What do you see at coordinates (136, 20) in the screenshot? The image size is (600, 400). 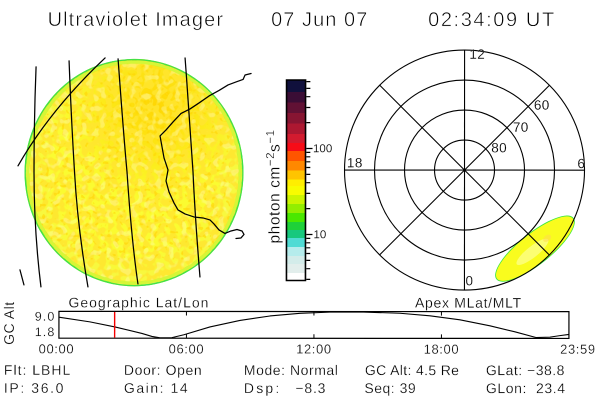 I see `svg-text: Ultraviolet Imager` at bounding box center [136, 20].